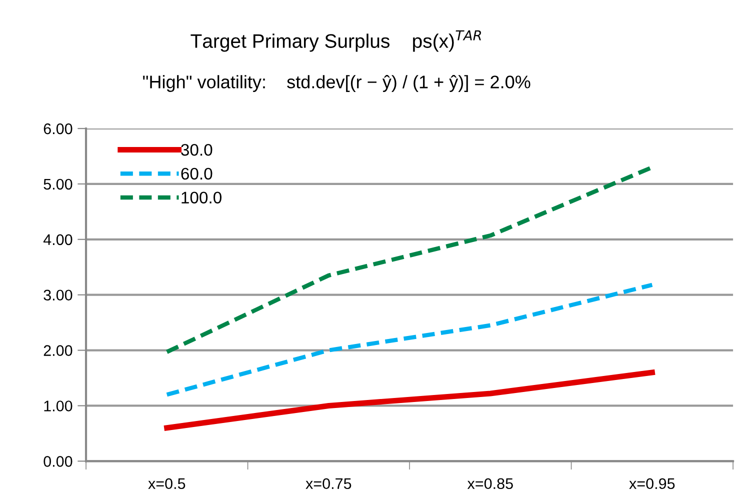  I want to click on legend-label: 100.0, so click(202, 198).